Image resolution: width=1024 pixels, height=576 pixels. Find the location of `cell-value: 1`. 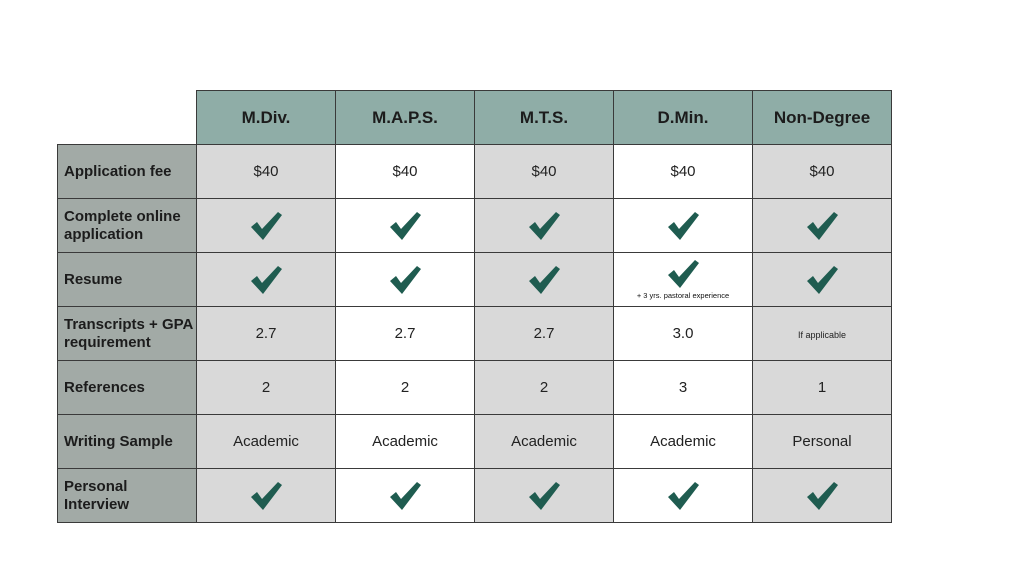

cell-value: 1 is located at coordinates (822, 387).